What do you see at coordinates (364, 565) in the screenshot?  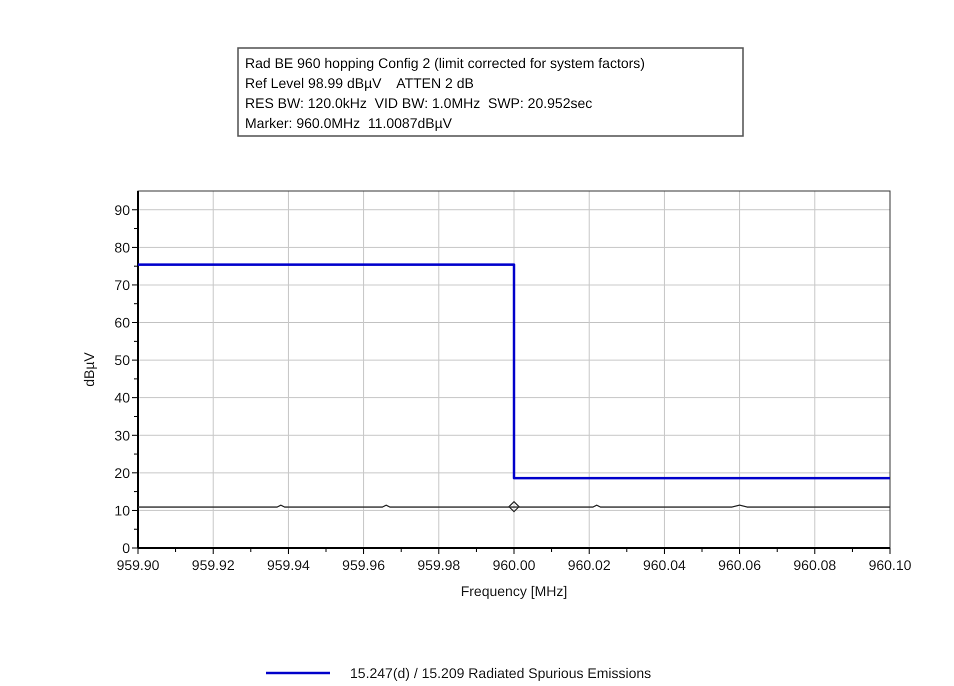 I see `x-tick-label: 959.96` at bounding box center [364, 565].